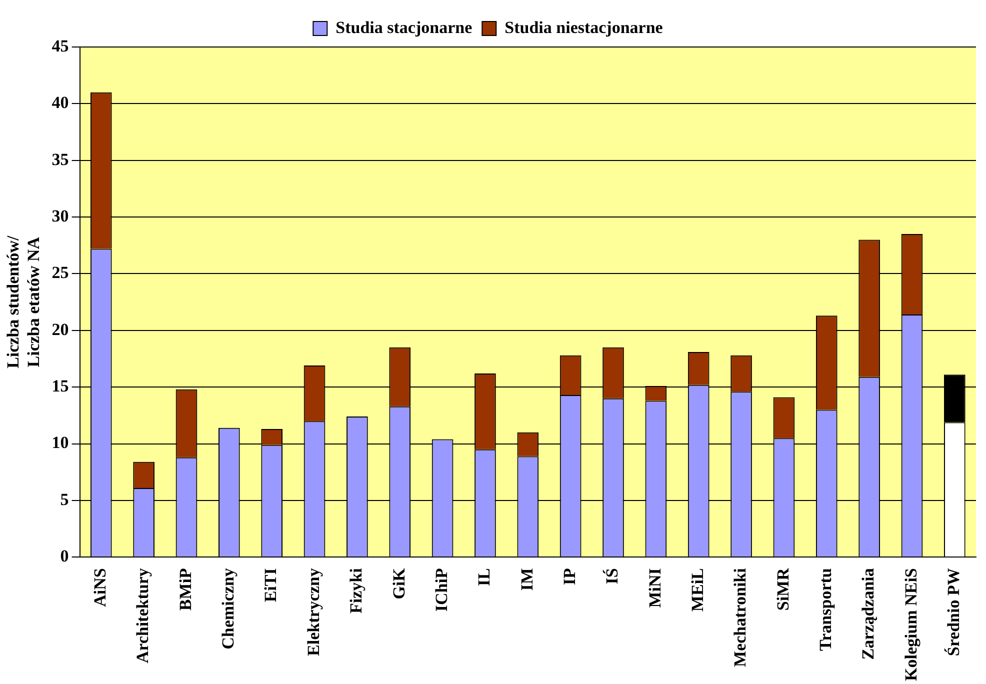 The height and width of the screenshot is (684, 986). Describe the element at coordinates (954, 612) in the screenshot. I see `x-tick-label: Średnio PW` at that location.